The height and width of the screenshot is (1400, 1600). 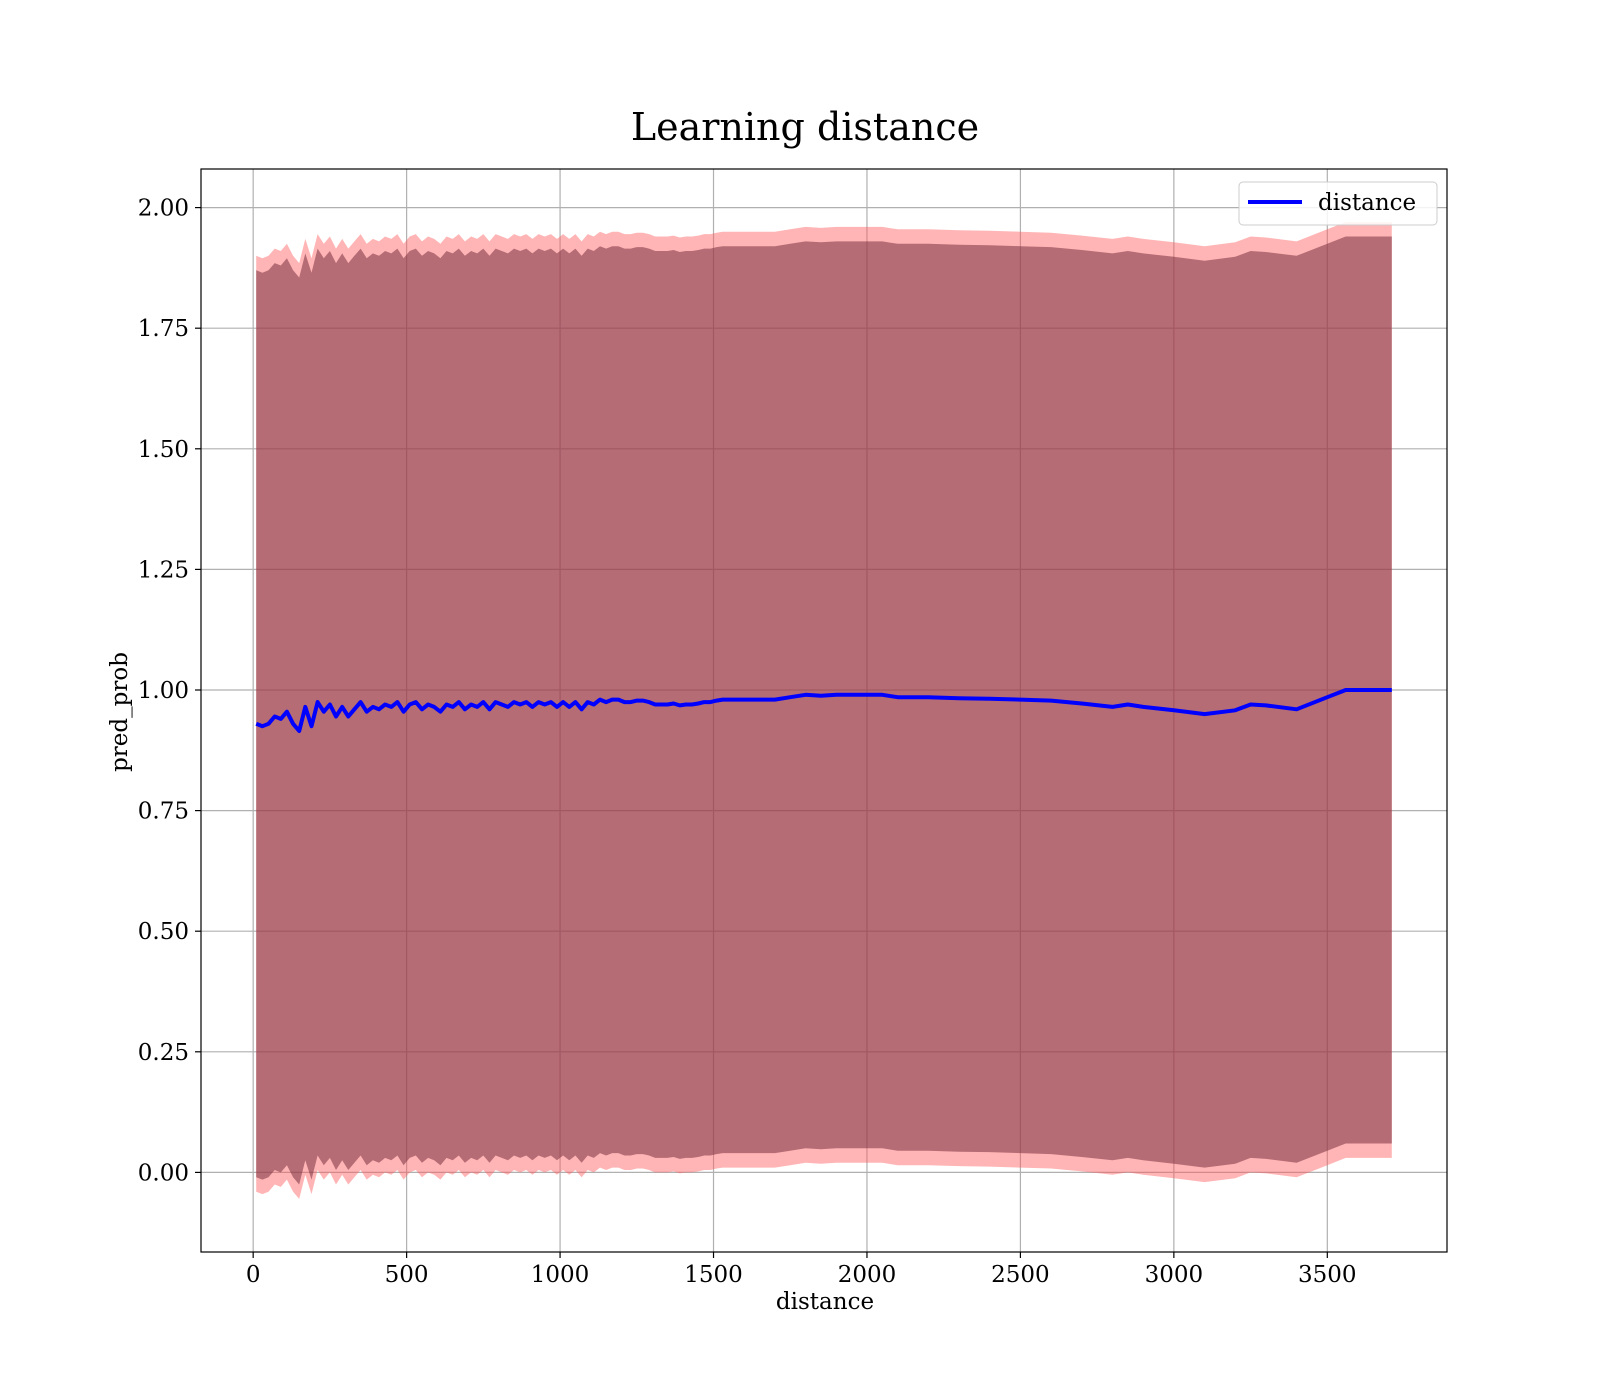 I want to click on y-tick-label: 0.25, so click(x=163, y=1053).